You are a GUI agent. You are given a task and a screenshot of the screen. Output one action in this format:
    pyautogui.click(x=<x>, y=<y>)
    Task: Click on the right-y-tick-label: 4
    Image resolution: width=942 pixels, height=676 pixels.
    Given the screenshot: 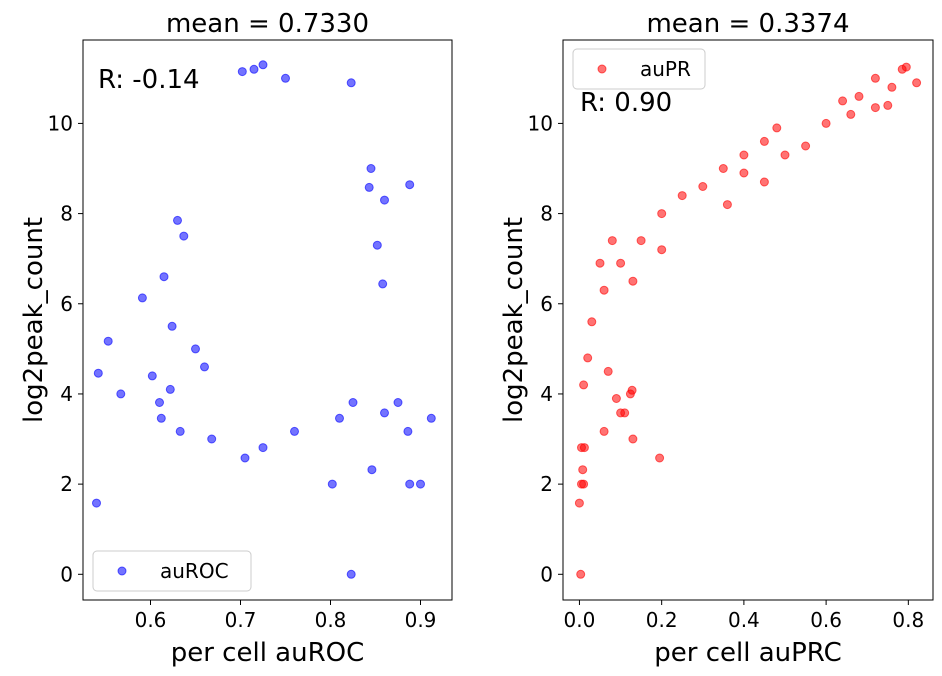 What is the action you would take?
    pyautogui.click(x=546, y=394)
    